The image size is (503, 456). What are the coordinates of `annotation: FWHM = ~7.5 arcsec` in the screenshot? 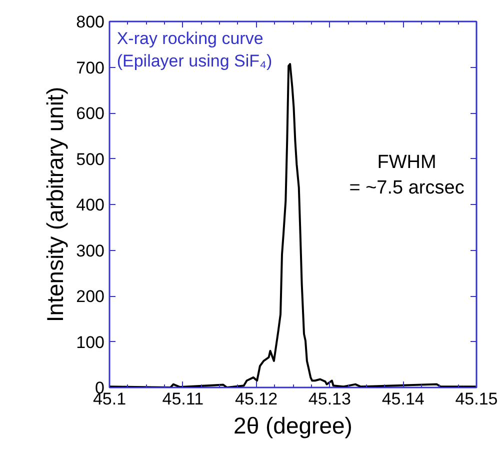 It's located at (406, 175).